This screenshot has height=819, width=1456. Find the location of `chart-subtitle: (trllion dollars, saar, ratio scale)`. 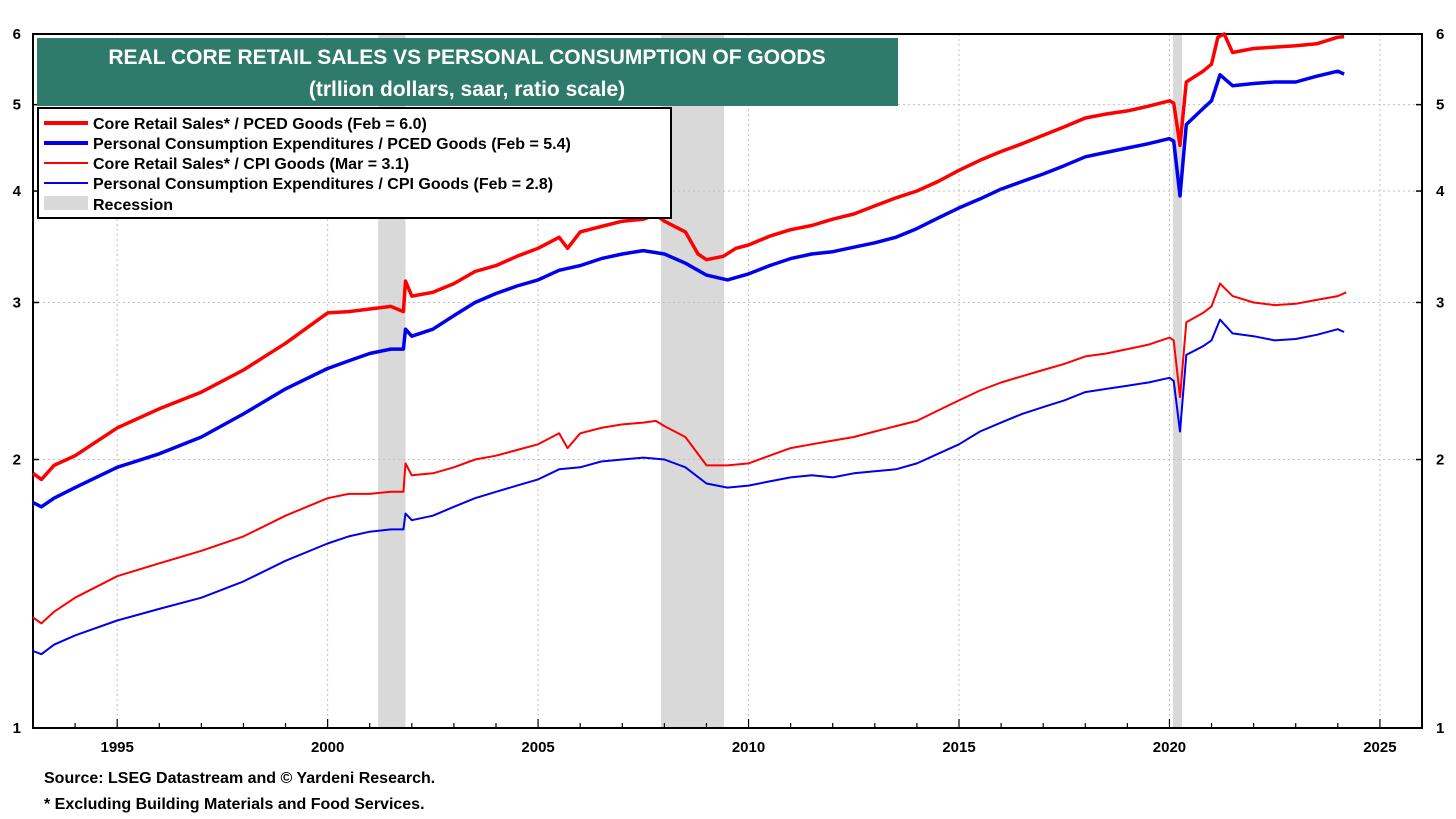

chart-subtitle: (trllion dollars, saar, ratio scale) is located at coordinates (467, 89).